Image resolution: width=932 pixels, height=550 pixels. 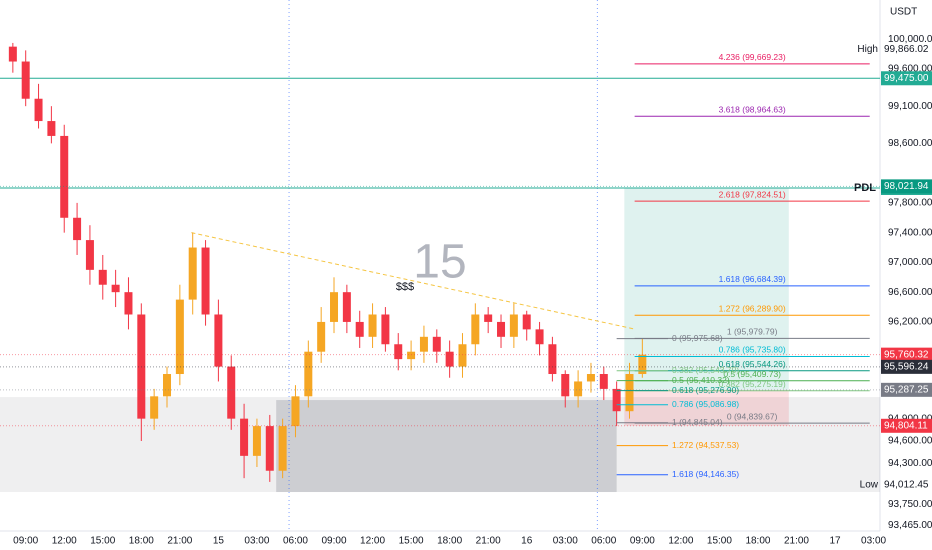 I want to click on y-tick-label: 97,000.00, so click(x=910, y=262).